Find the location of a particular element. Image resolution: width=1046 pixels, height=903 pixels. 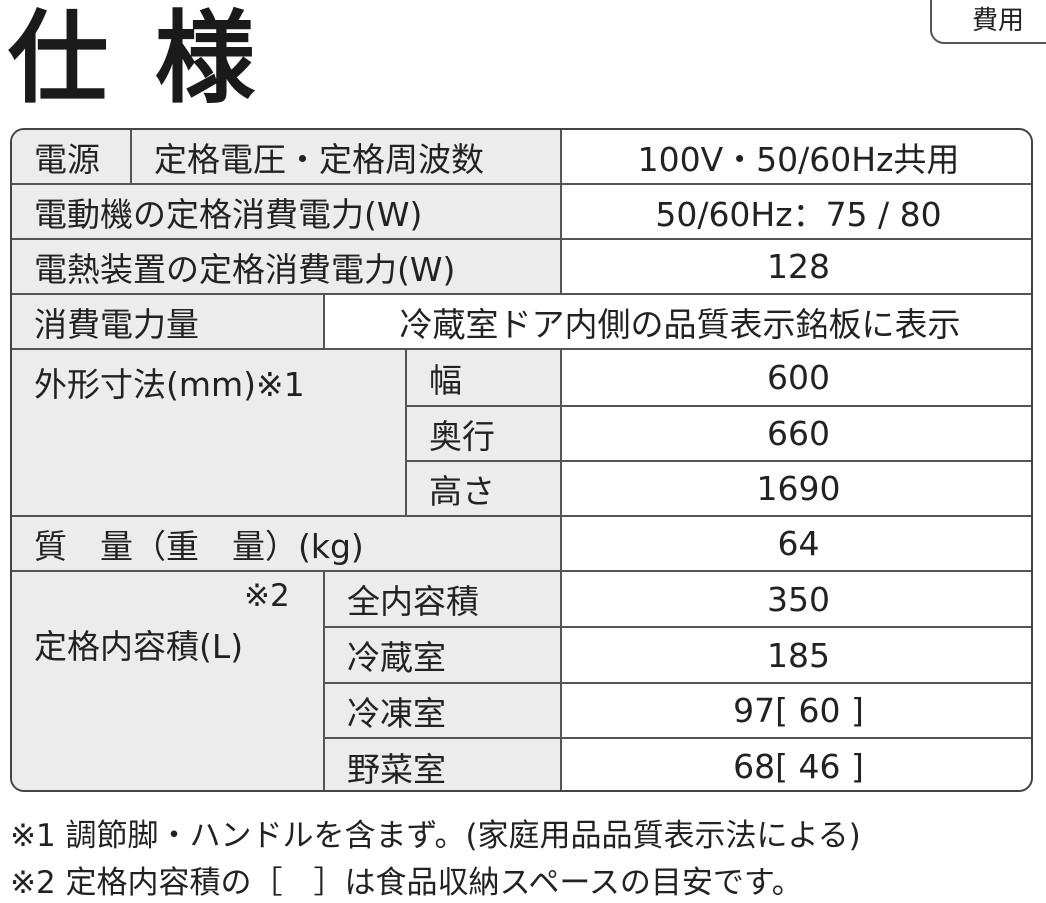

cell-value: 185 is located at coordinates (796, 656).